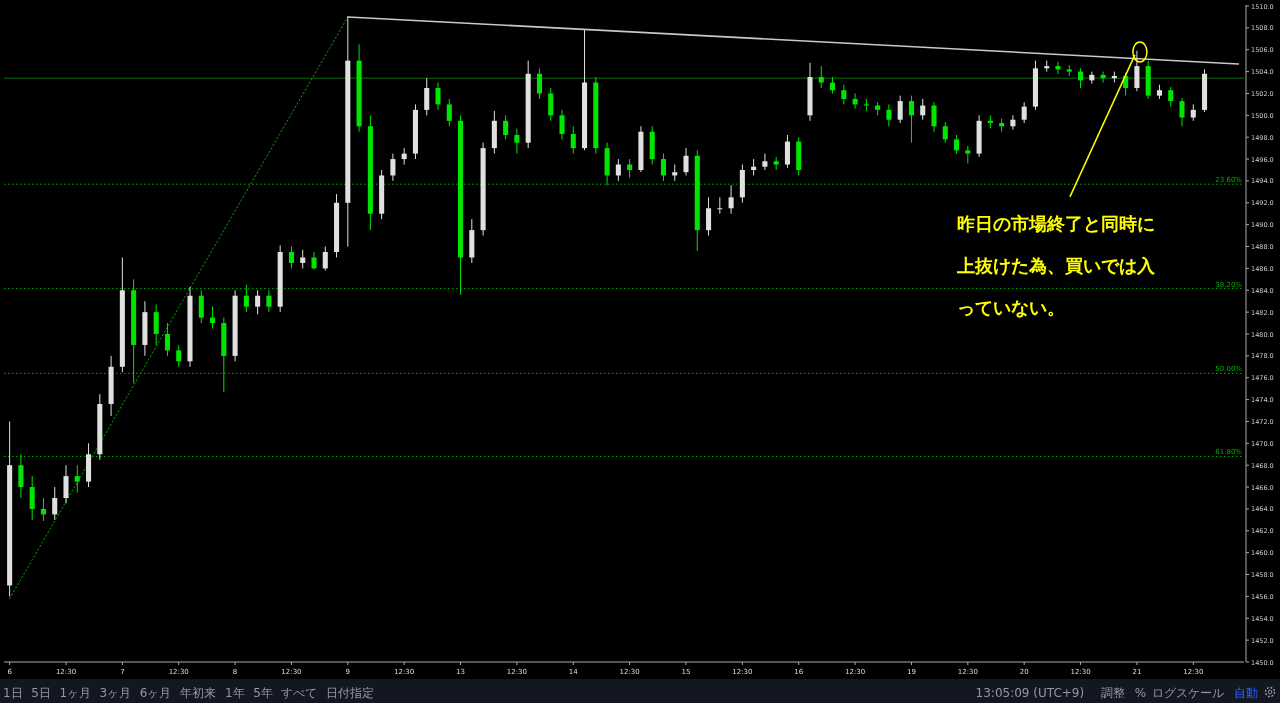  I want to click on text: 1ヶ月, so click(75, 693).